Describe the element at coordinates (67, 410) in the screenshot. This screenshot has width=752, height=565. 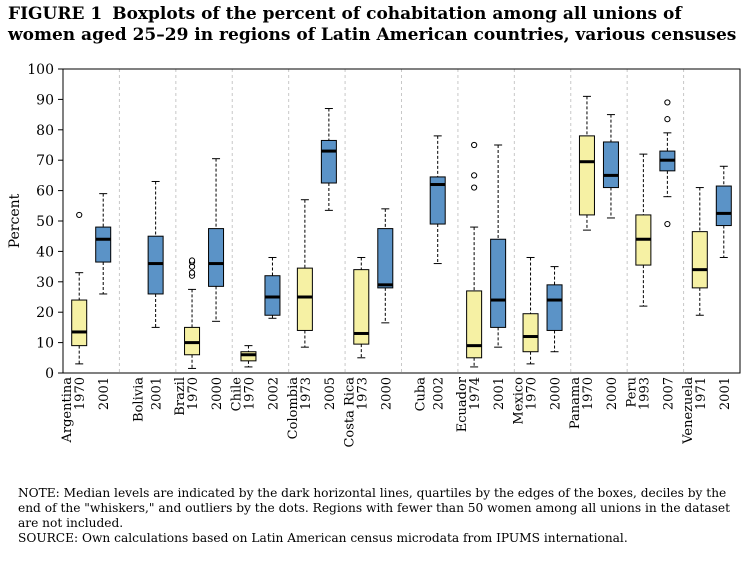
I see `country-label: Argentina` at that location.